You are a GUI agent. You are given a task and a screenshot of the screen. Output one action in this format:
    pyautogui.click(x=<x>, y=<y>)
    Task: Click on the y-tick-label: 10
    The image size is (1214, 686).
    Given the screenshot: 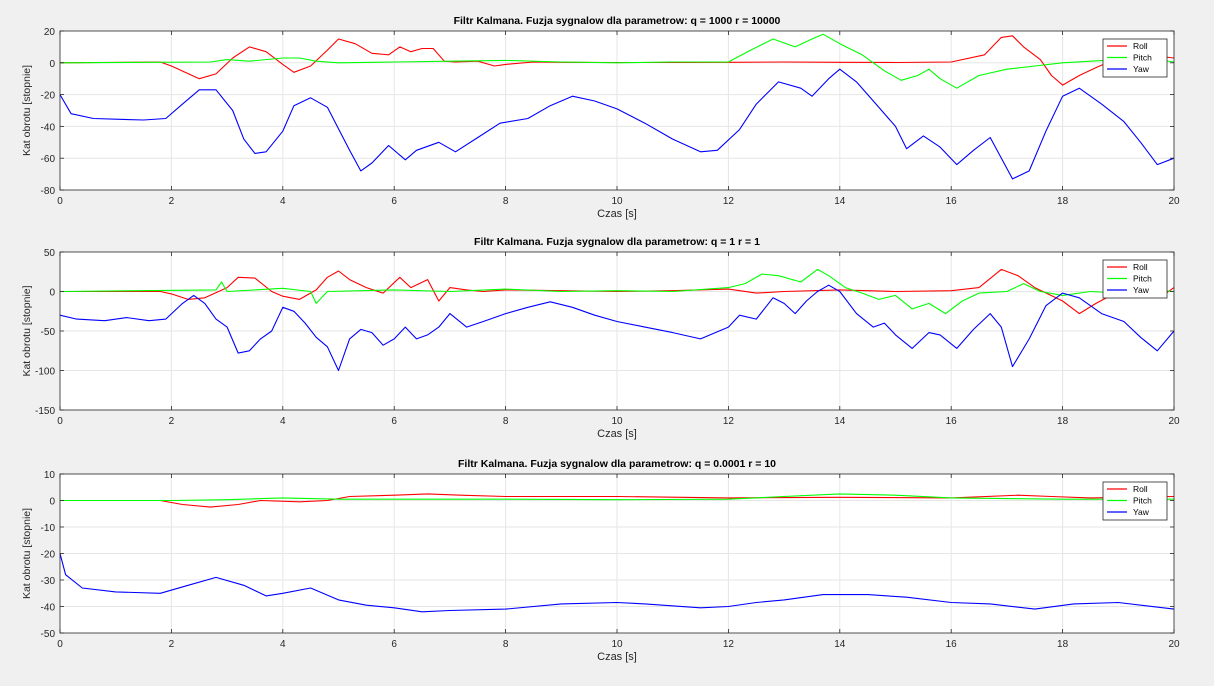 What is the action you would take?
    pyautogui.click(x=50, y=475)
    